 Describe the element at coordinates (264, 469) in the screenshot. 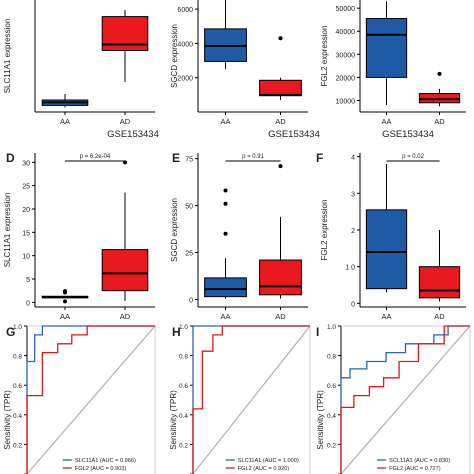

I see `legend-label: FGL2 (AUC = 0.920)` at that location.